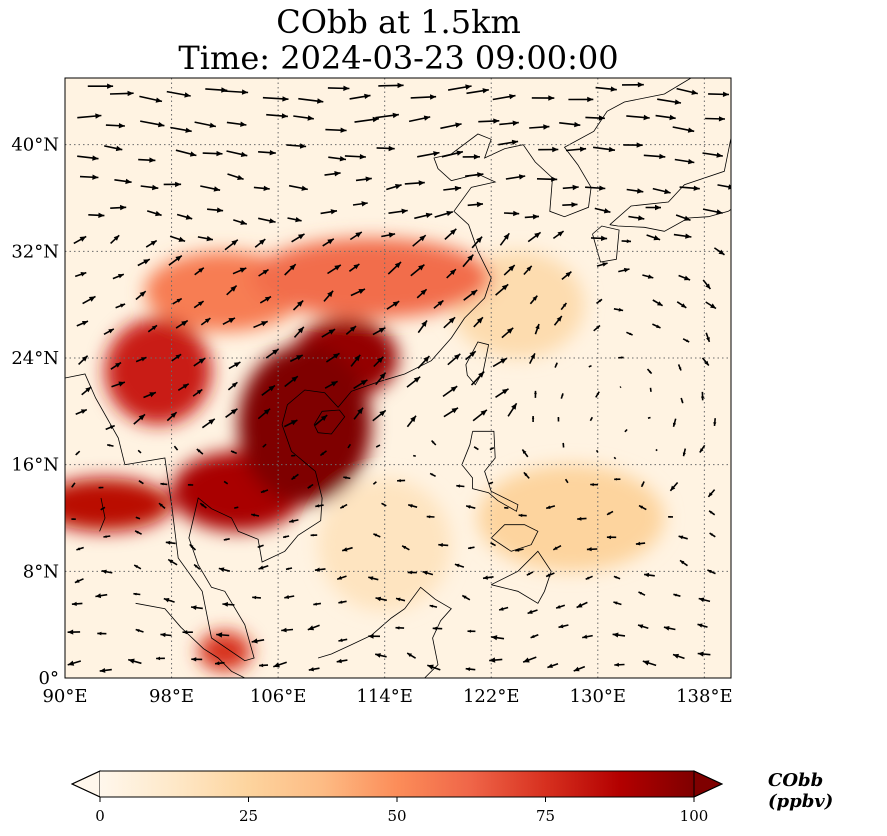  What do you see at coordinates (571, 518) in the screenshot?
I see `plume-philippine-sea` at bounding box center [571, 518].